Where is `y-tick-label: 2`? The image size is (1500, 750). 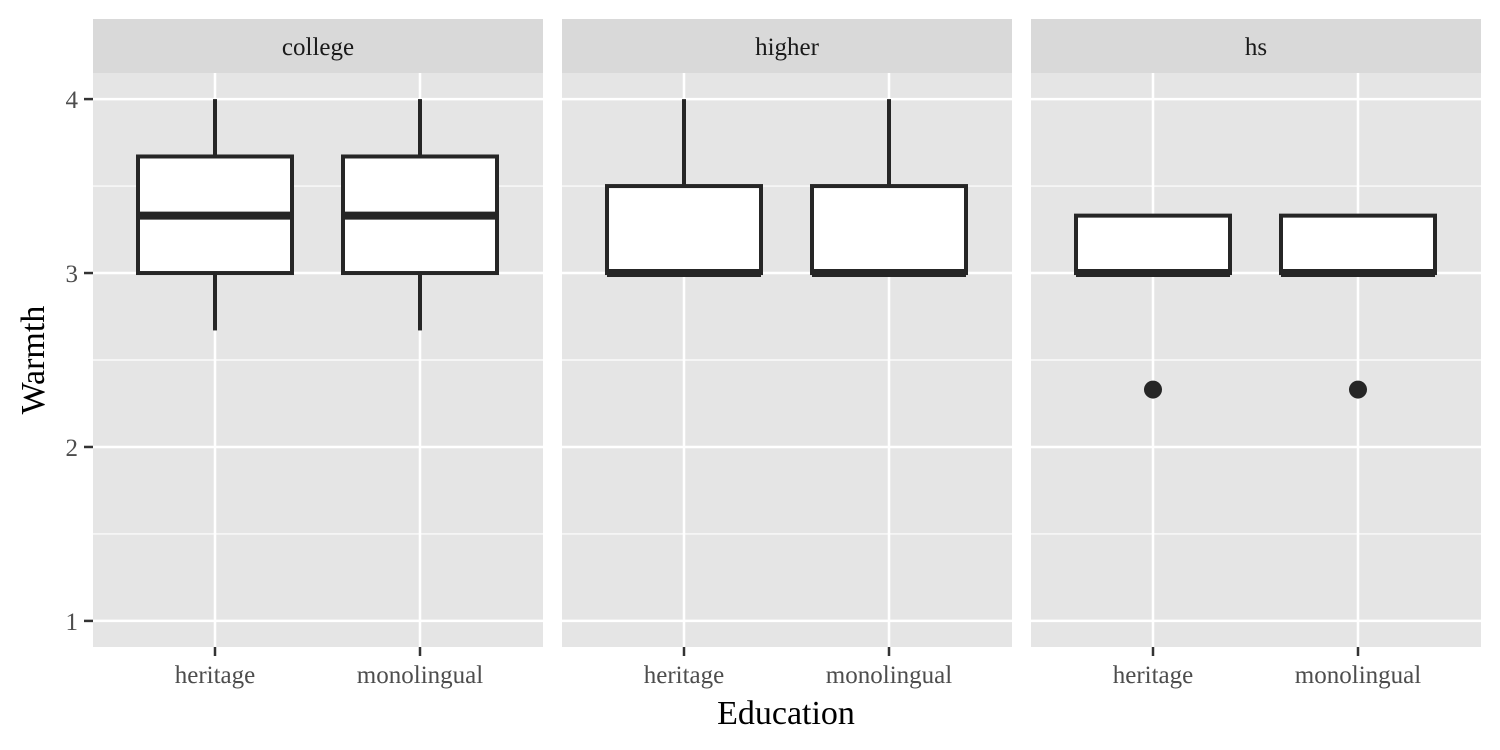 y-tick-label: 2 is located at coordinates (72, 448).